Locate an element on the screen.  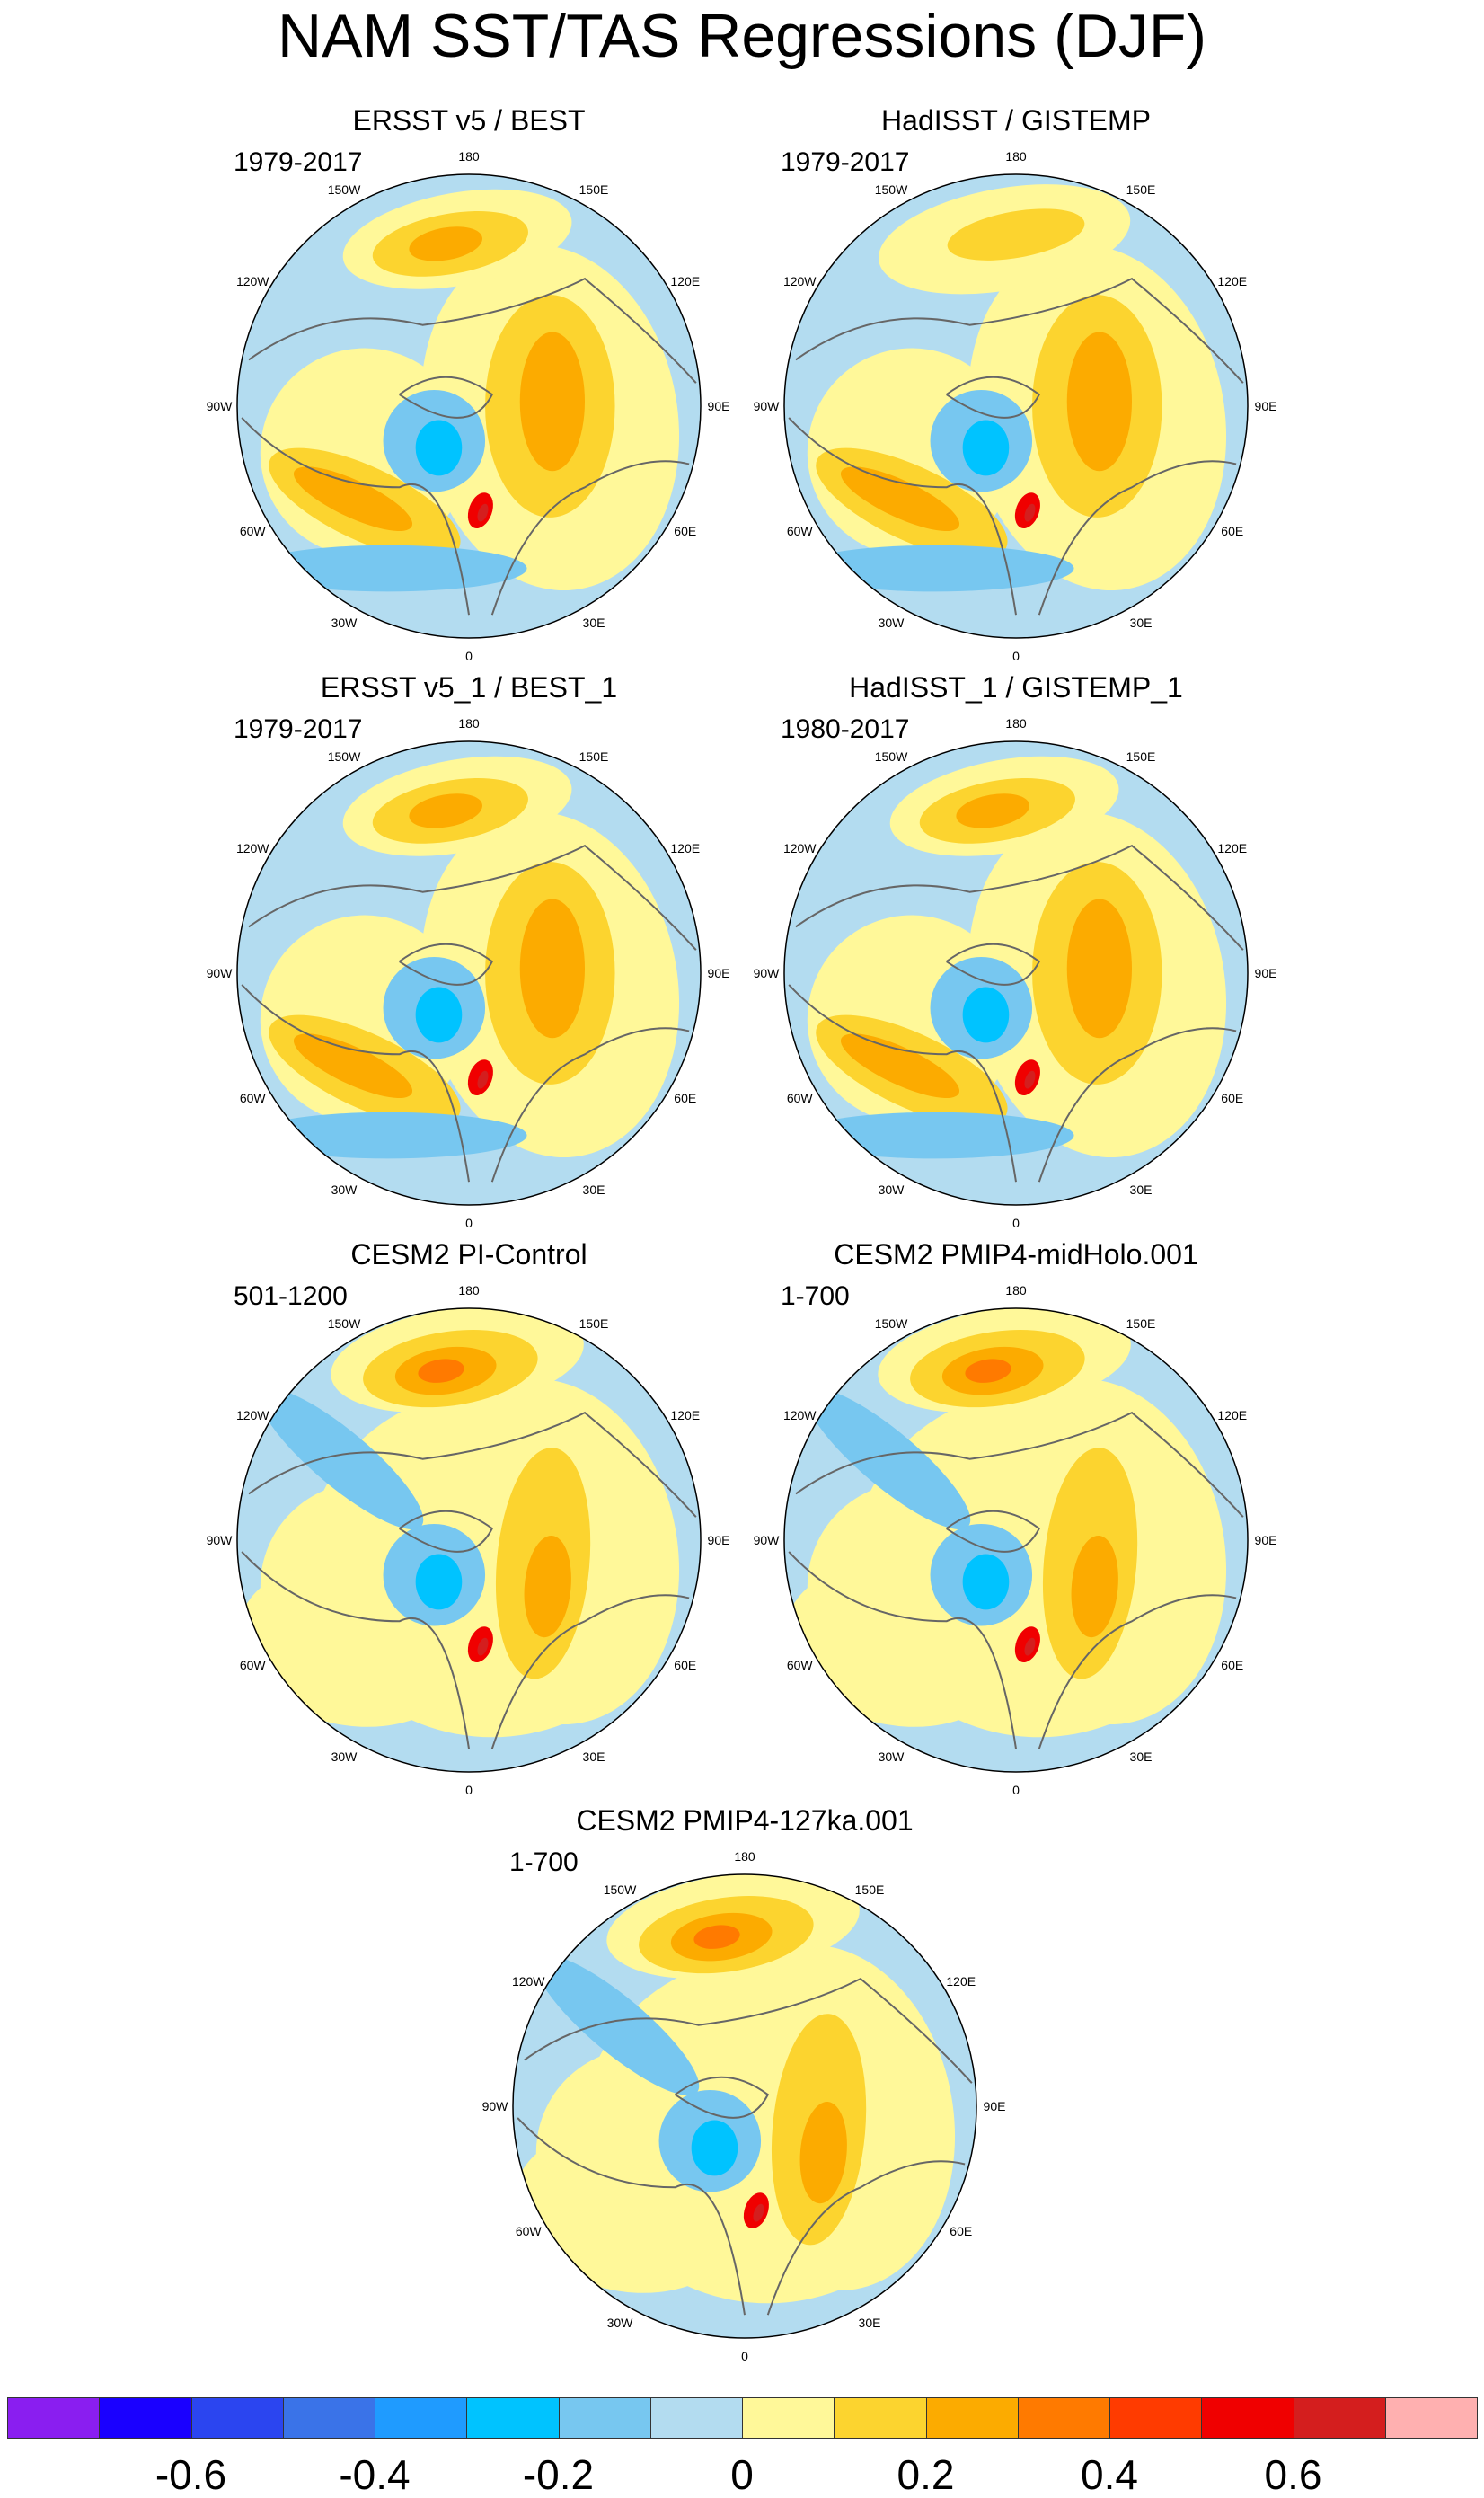
panel-period: 1979-2017 is located at coordinates (298, 729).